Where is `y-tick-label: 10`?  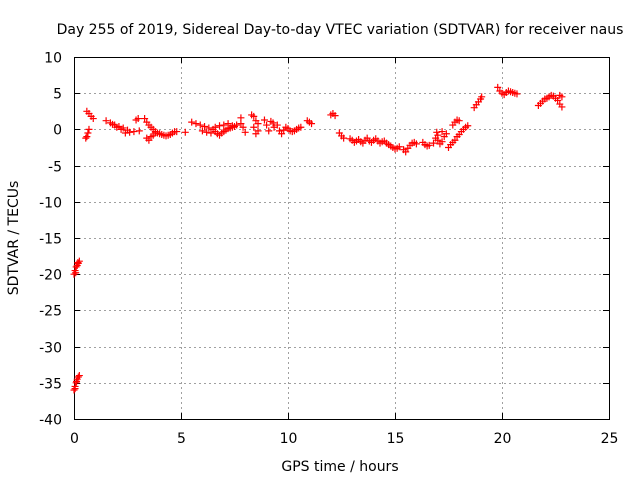
y-tick-label: 10 is located at coordinates (53, 59).